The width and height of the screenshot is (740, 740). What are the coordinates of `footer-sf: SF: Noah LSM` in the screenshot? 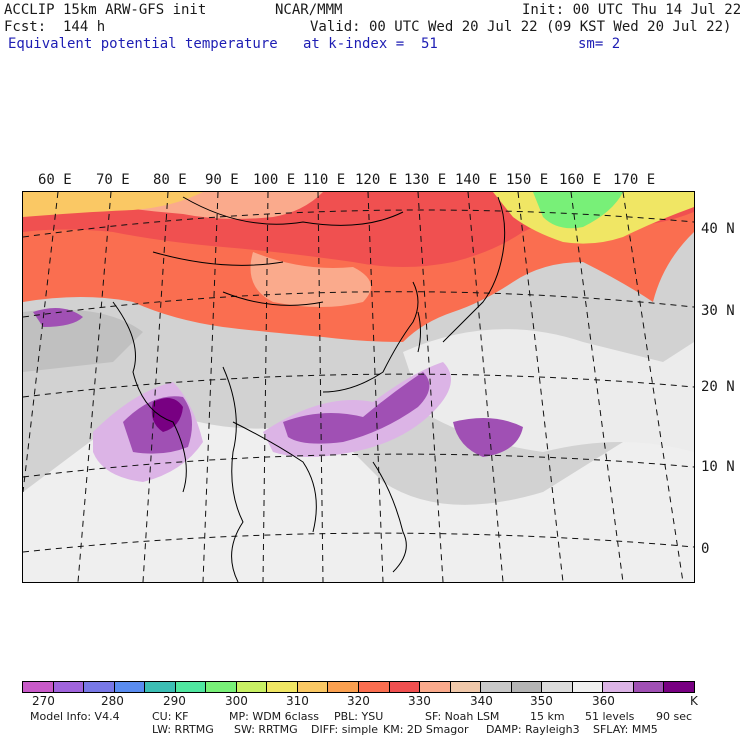 It's located at (462, 716).